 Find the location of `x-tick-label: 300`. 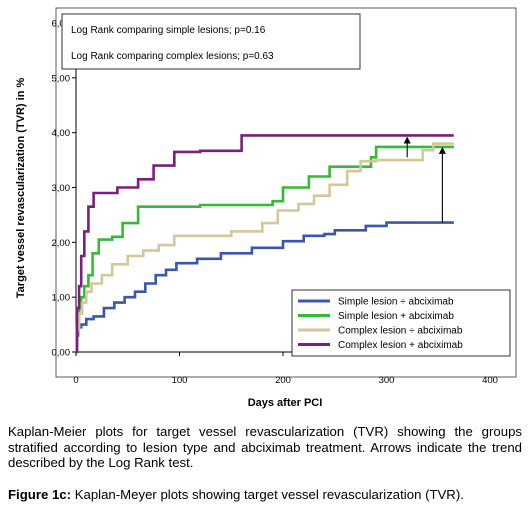

x-tick-label: 300 is located at coordinates (387, 380).